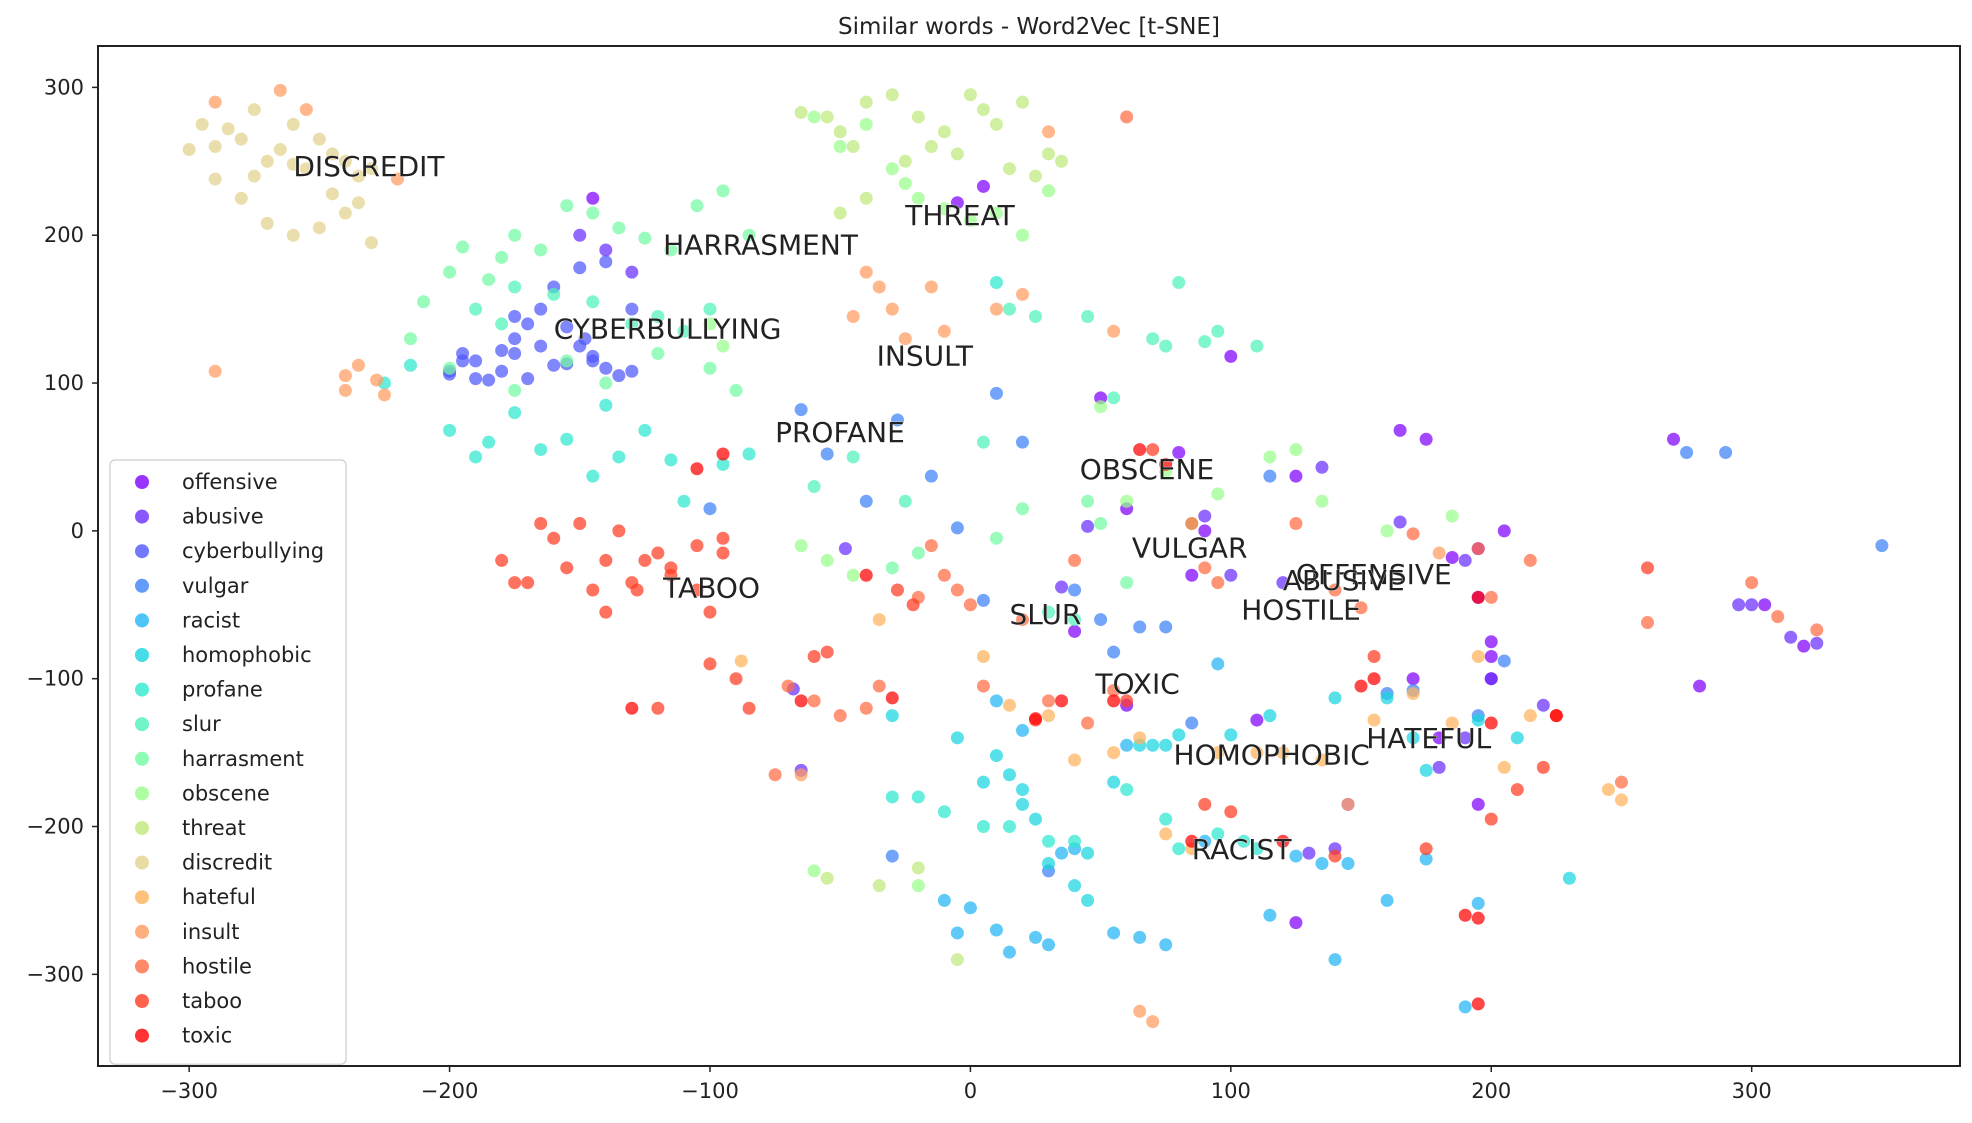  I want to click on y-tick-label: −300, so click(55, 974).